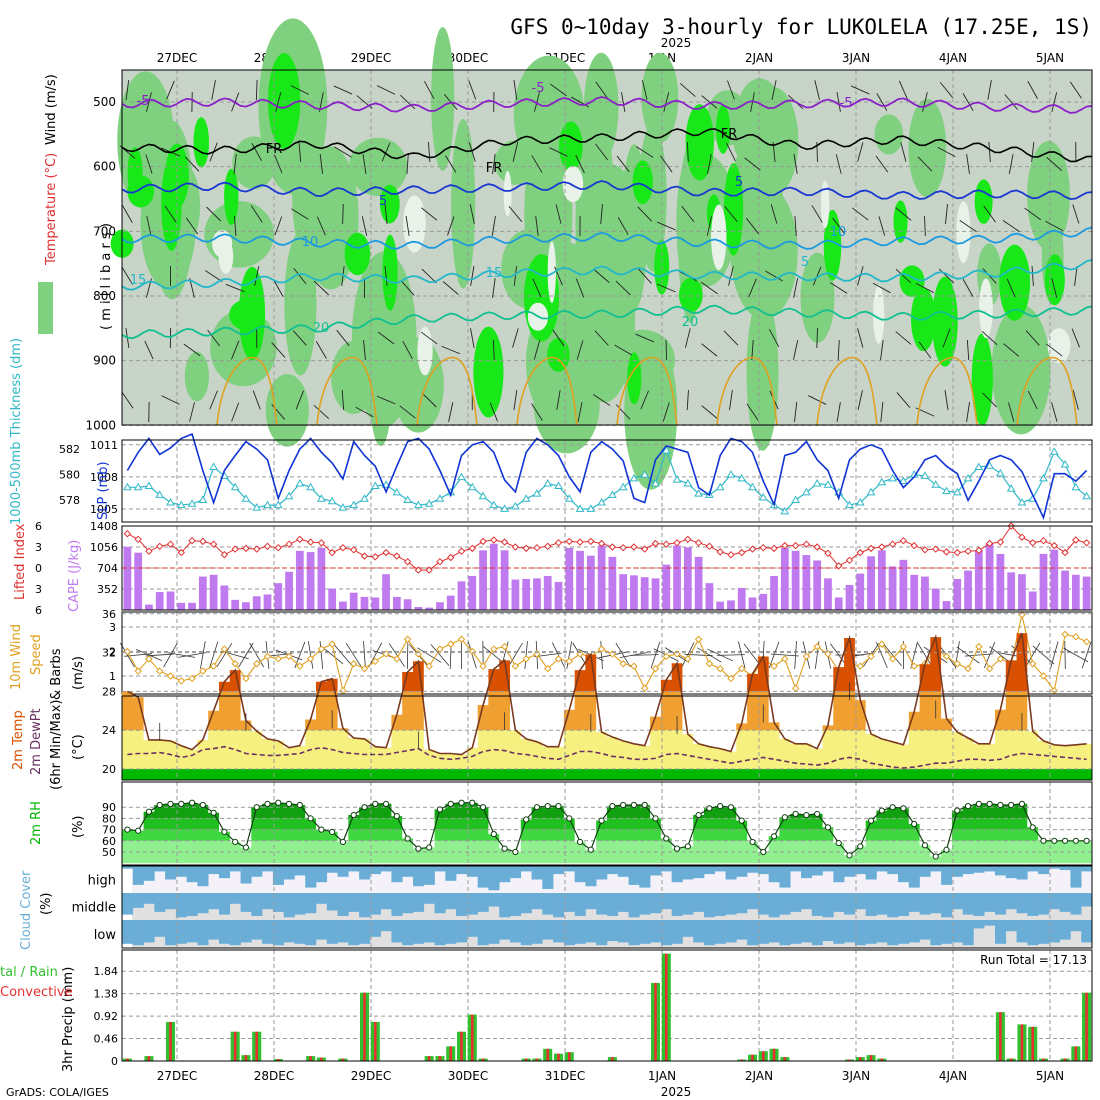 The image size is (1100, 1100). What do you see at coordinates (109, 614) in the screenshot?
I see `temp-tick-label: 36` at bounding box center [109, 614].